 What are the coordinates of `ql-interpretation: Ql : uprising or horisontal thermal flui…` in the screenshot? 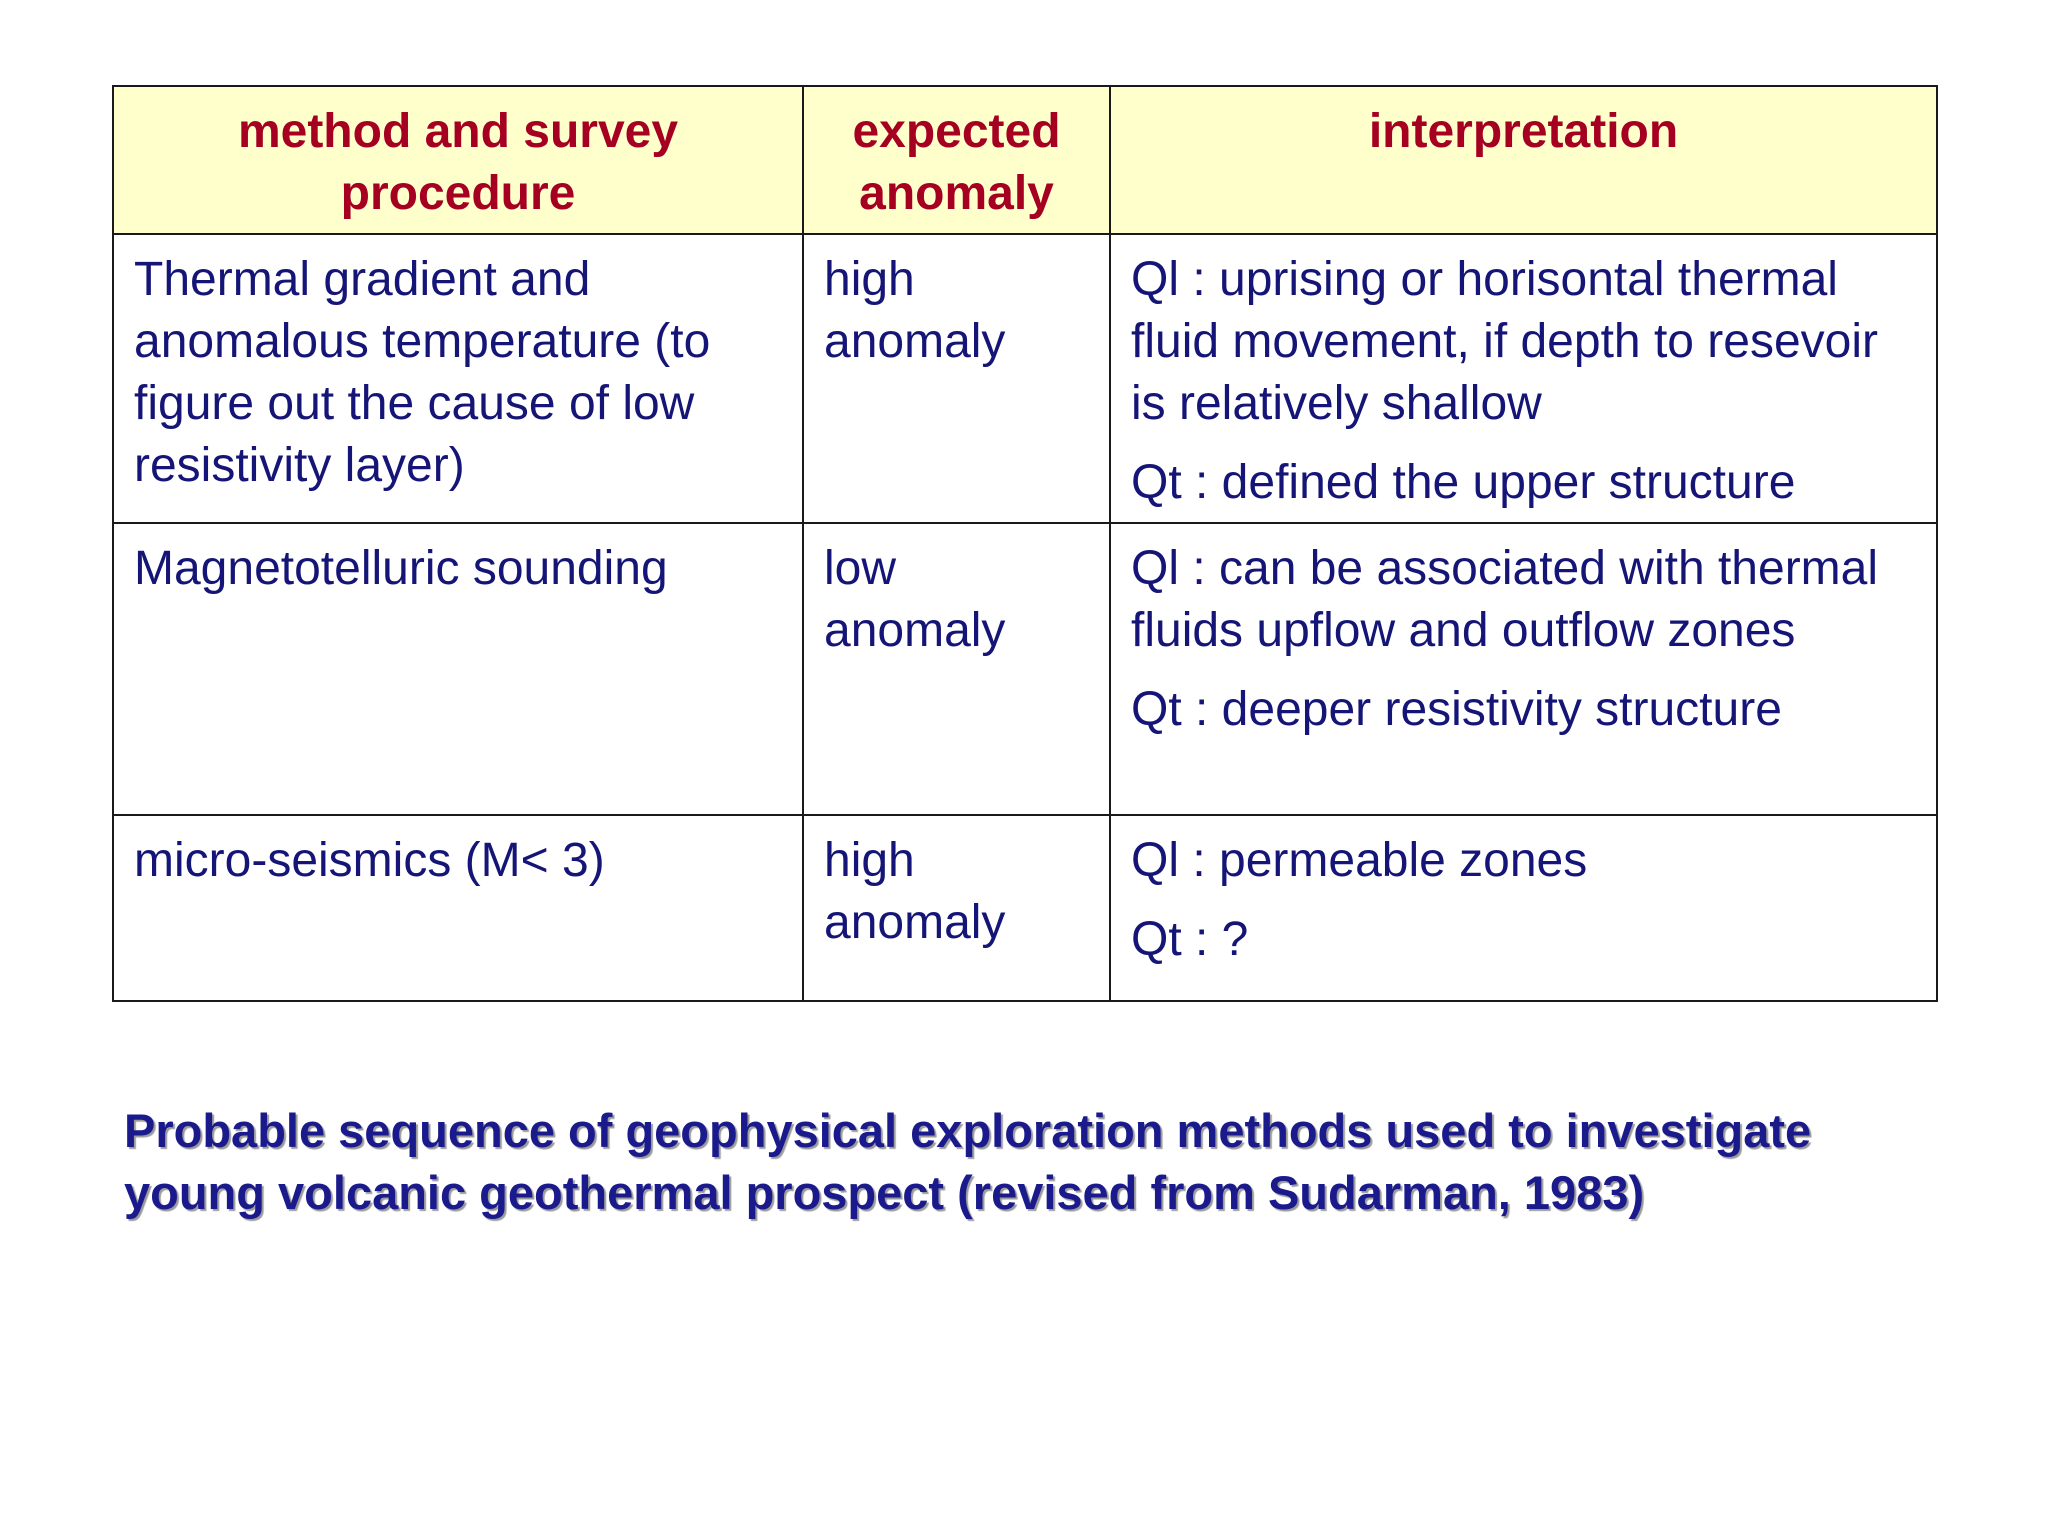 It's located at (1505, 341).